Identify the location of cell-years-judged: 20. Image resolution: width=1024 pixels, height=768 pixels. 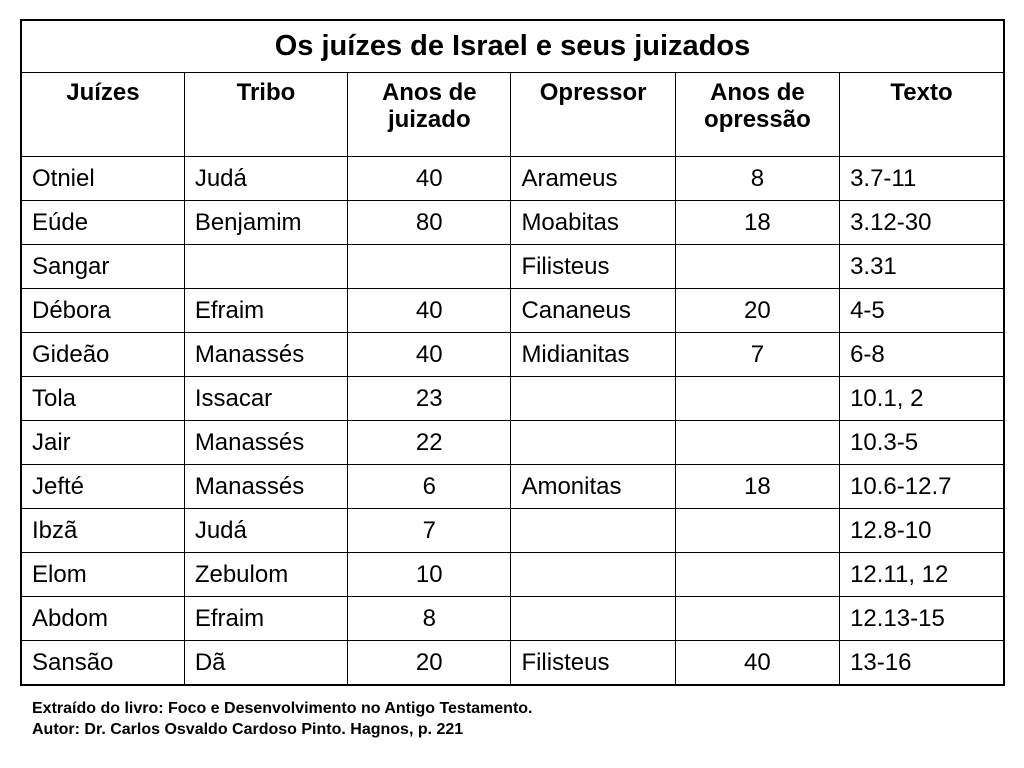
(429, 663).